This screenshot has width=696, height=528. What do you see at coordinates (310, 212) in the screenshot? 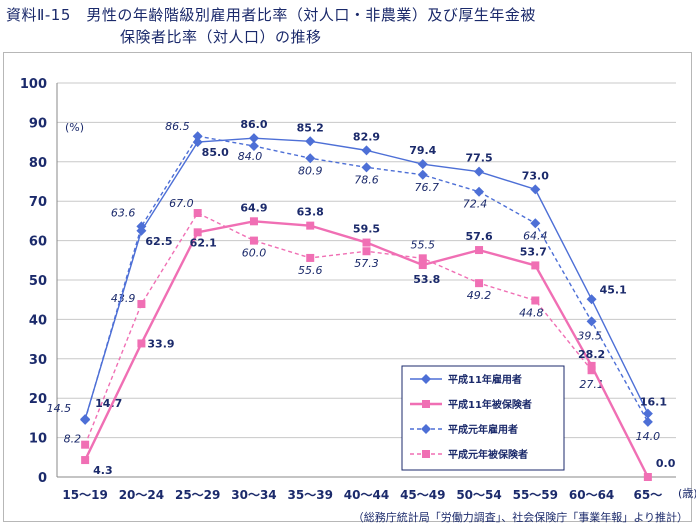
I see `data-label: 63.8` at bounding box center [310, 212].